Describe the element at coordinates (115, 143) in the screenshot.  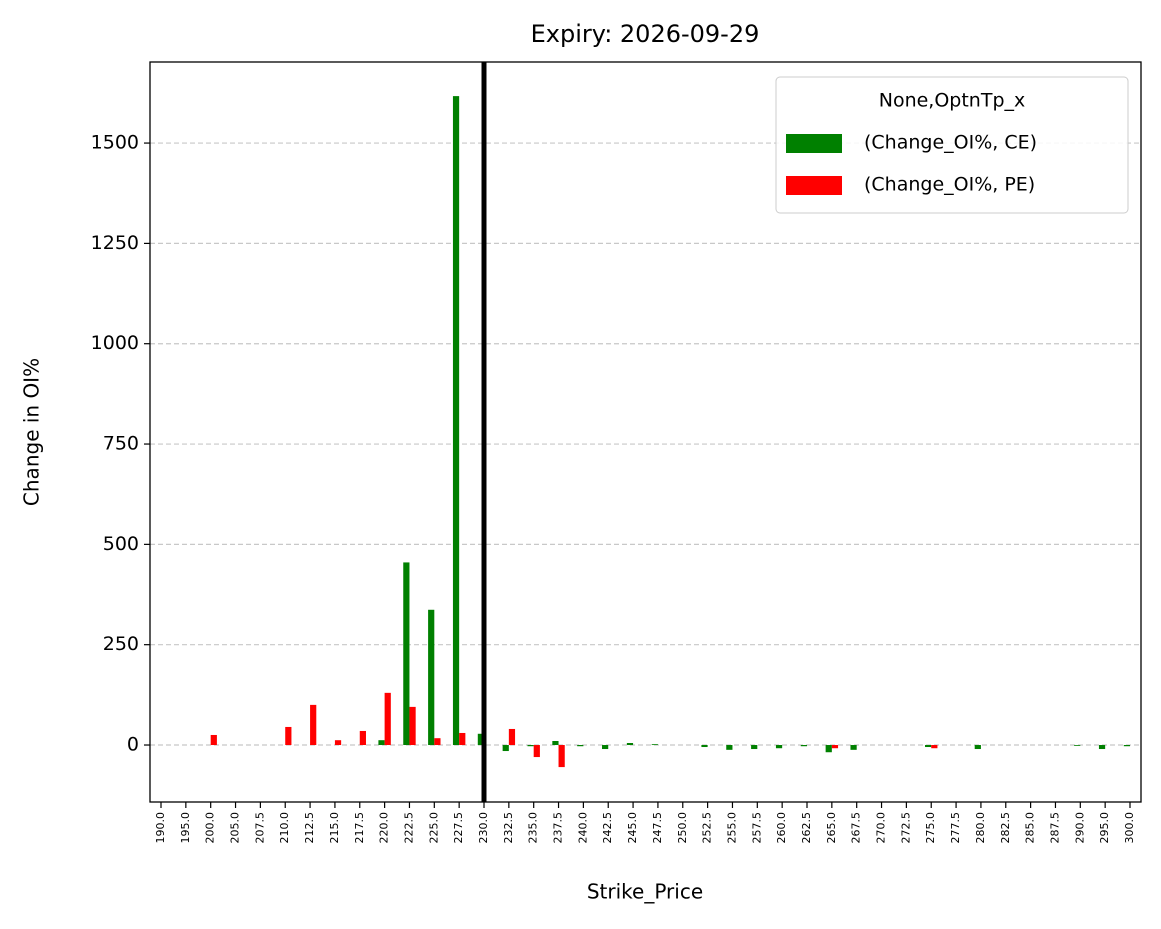
I see `y-tick-label: 1500` at that location.